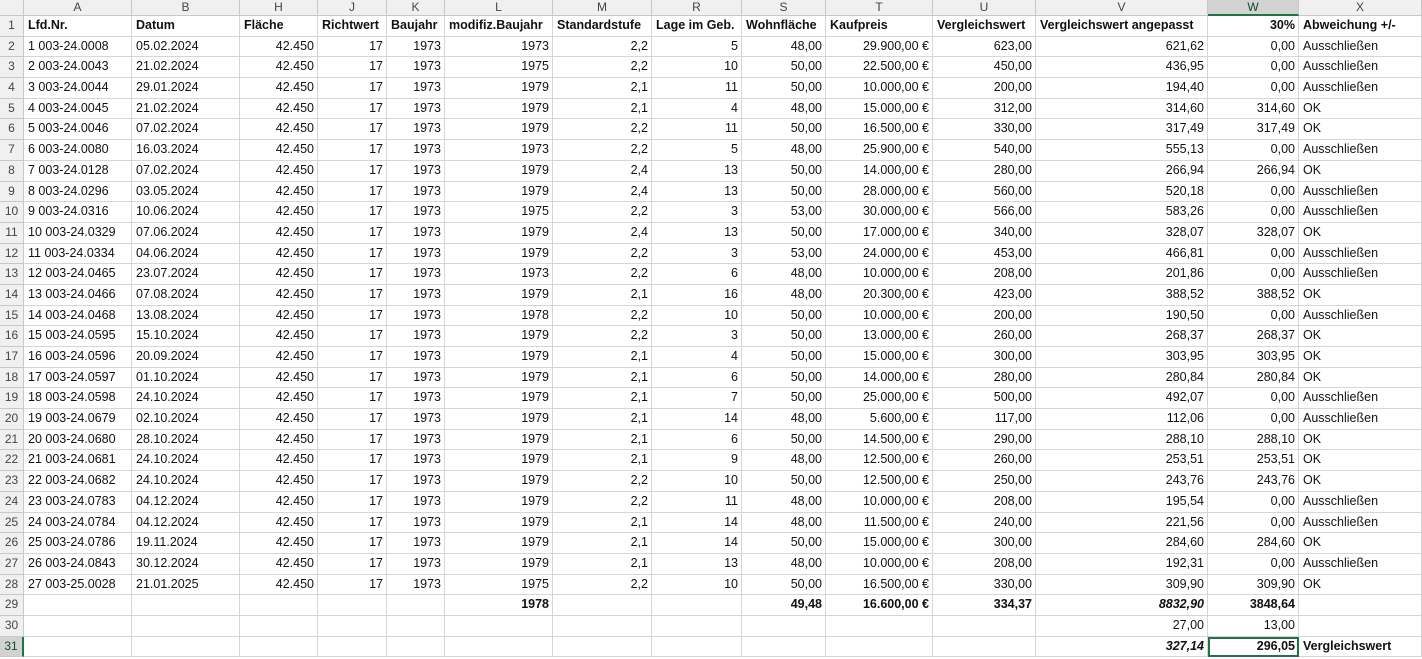 This screenshot has height=659, width=1422. Describe the element at coordinates (1253, 336) in the screenshot. I see `cell: 268,37` at that location.